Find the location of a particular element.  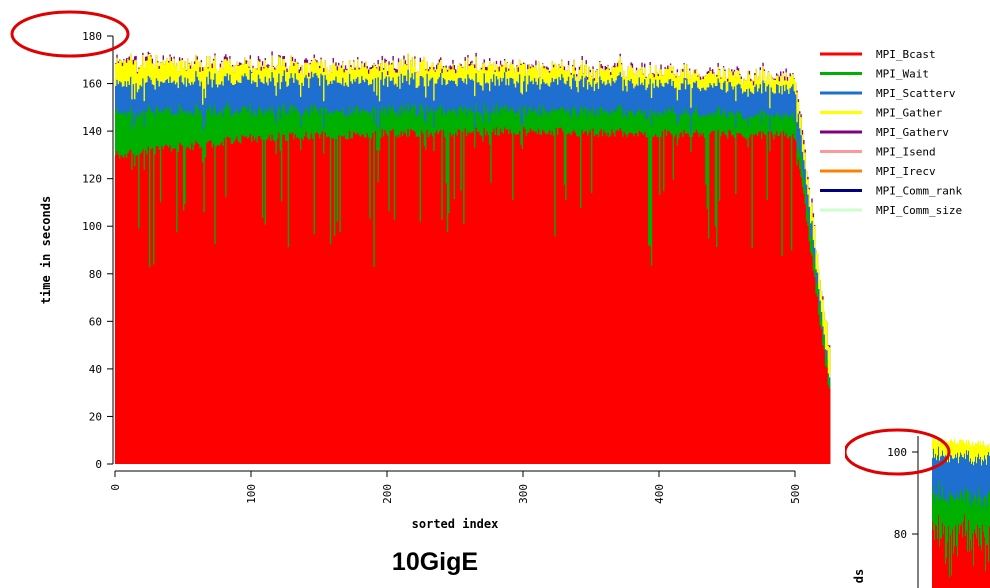

y-tick-label: 160 is located at coordinates (92, 84).